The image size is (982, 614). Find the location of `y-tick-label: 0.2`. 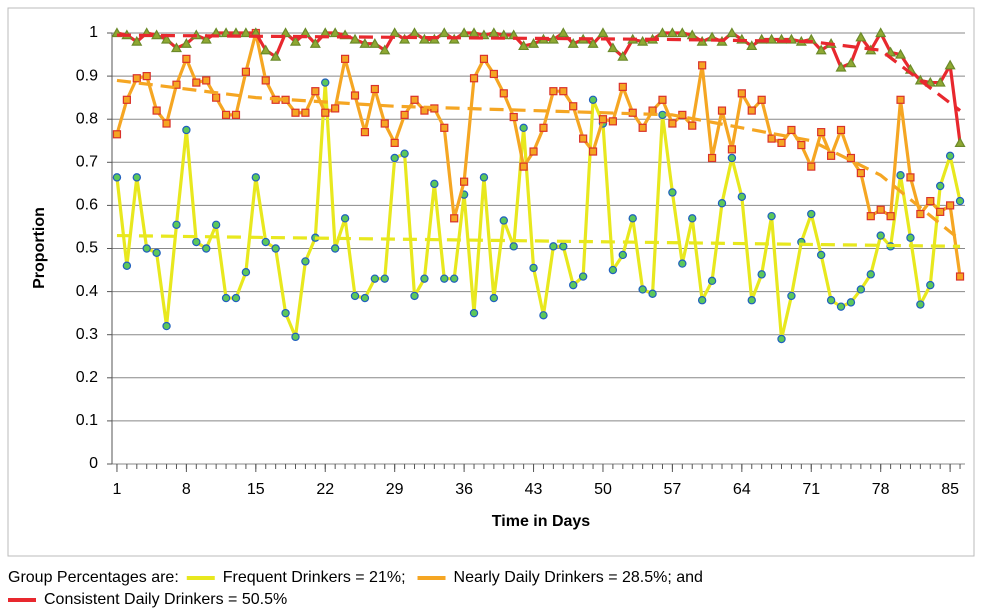

y-tick-label: 0.2 is located at coordinates (87, 377).